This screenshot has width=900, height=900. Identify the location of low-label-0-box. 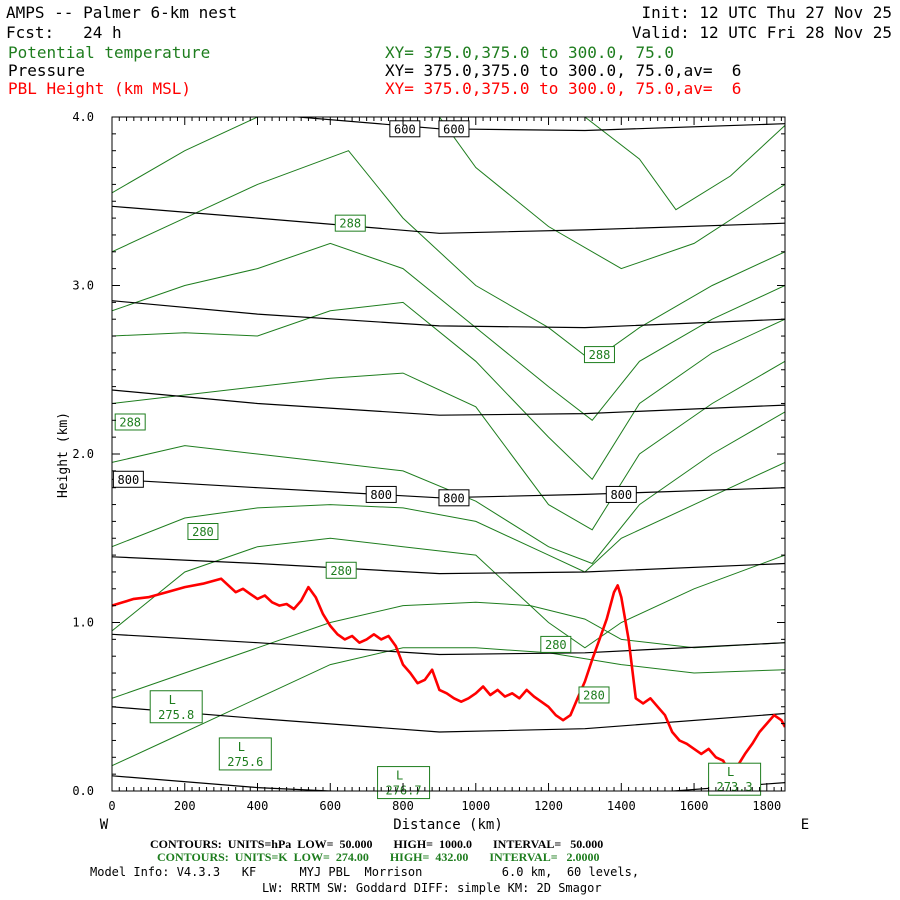
(176, 707).